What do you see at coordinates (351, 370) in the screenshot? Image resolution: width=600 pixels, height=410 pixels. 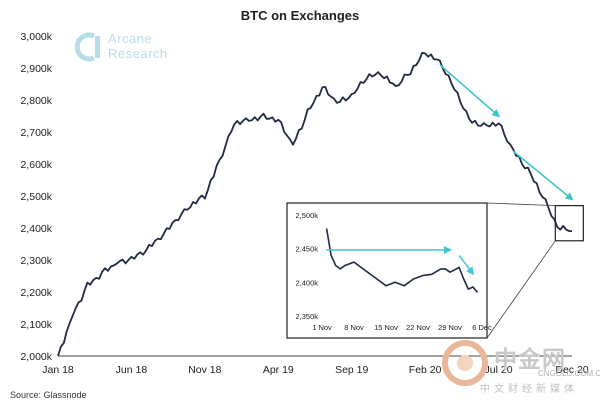 I see `x-tick-label: Sep 19` at bounding box center [351, 370].